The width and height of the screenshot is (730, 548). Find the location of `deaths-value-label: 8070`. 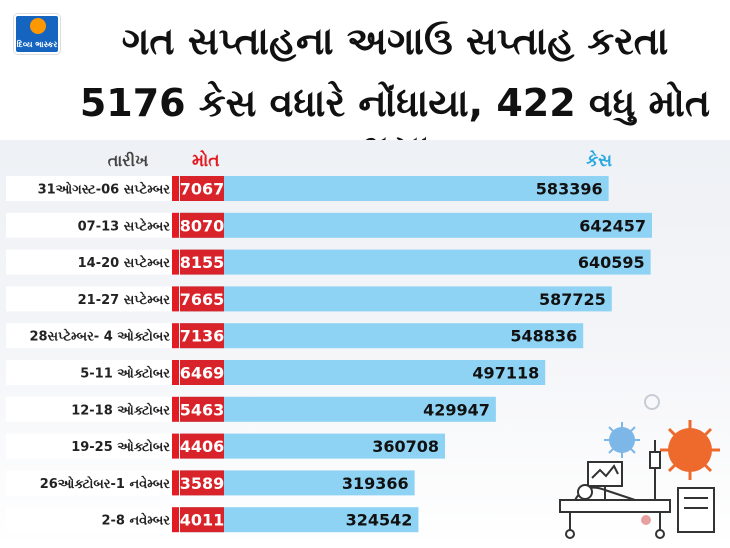

deaths-value-label: 8070 is located at coordinates (202, 225).